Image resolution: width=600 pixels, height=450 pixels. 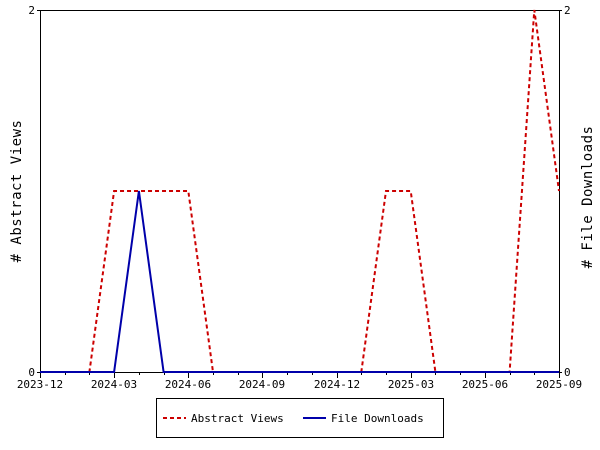 I want to click on legend-label-abstract-views: Abstract Views, so click(x=237, y=418).